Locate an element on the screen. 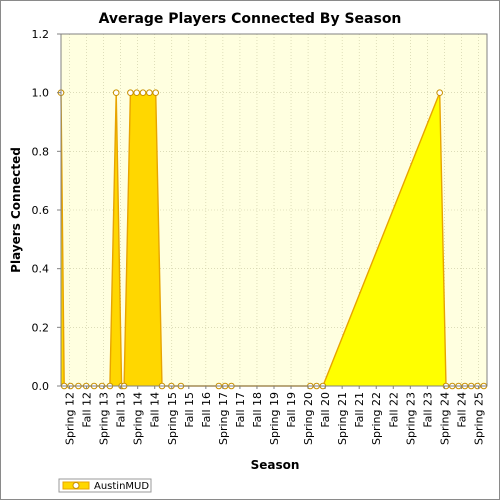 This screenshot has width=500, height=500. x-tick-label: Fall 24 is located at coordinates (461, 410).